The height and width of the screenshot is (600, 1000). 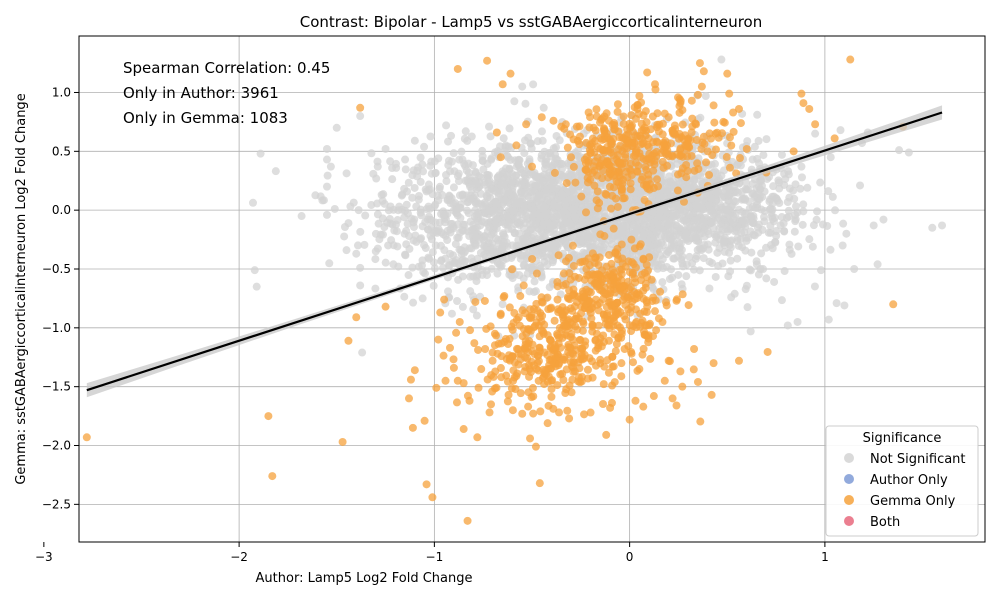 What do you see at coordinates (364, 578) in the screenshot?
I see `x-axis-label: Author: Lamp5 Log2 Fold Change` at bounding box center [364, 578].